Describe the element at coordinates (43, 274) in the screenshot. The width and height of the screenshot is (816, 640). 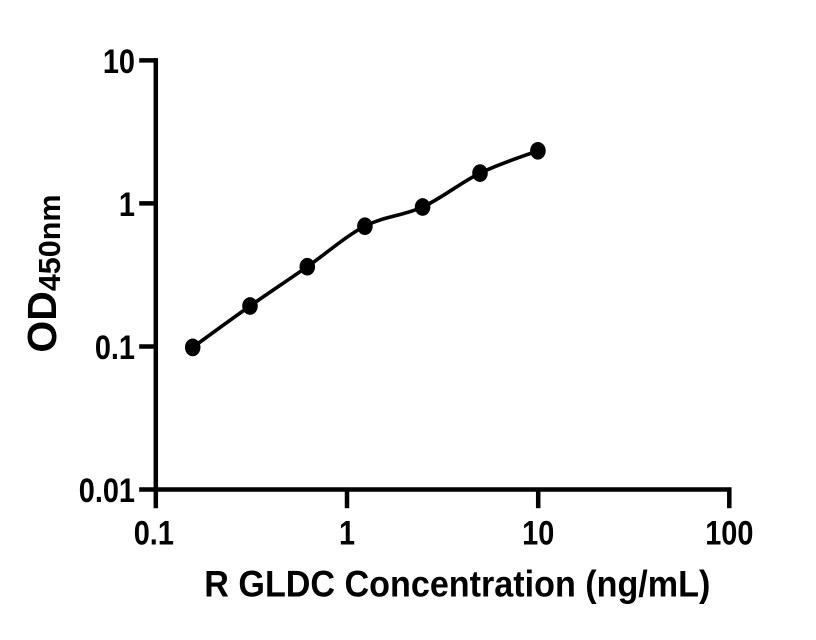
I see `svg-text: OD450nm` at that location.